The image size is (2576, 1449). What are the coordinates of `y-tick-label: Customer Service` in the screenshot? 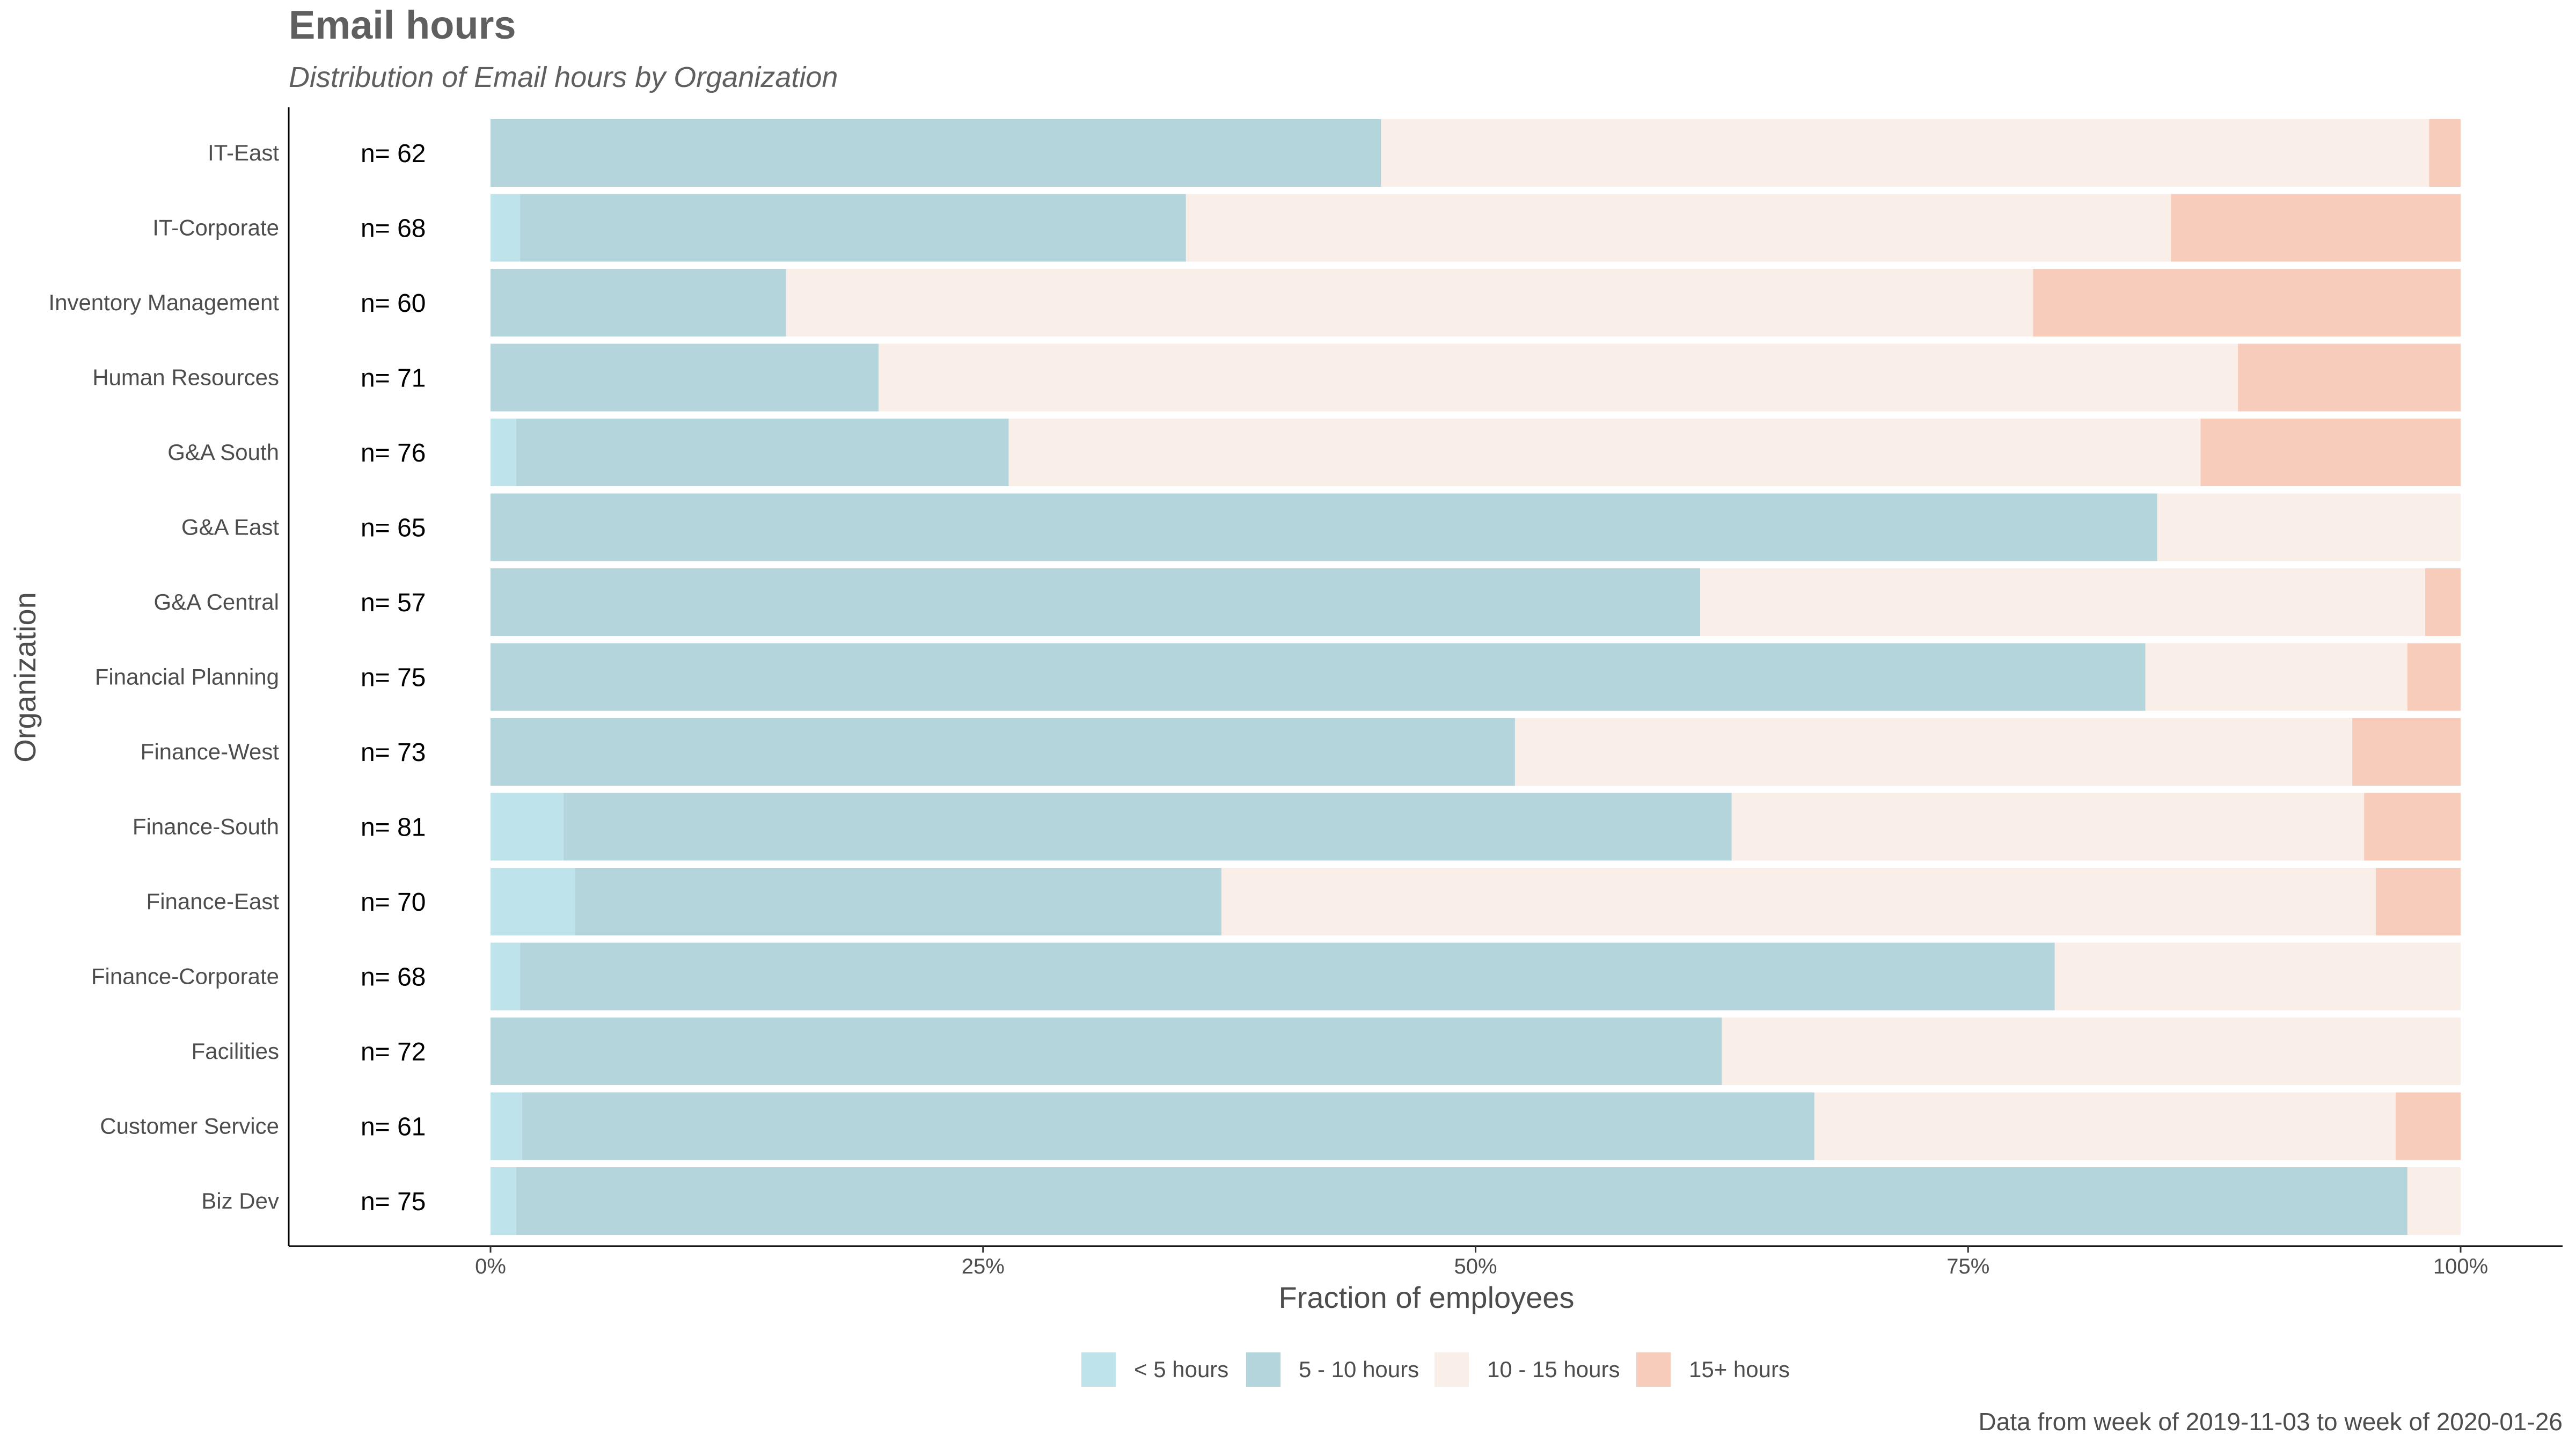 It's located at (189, 1126).